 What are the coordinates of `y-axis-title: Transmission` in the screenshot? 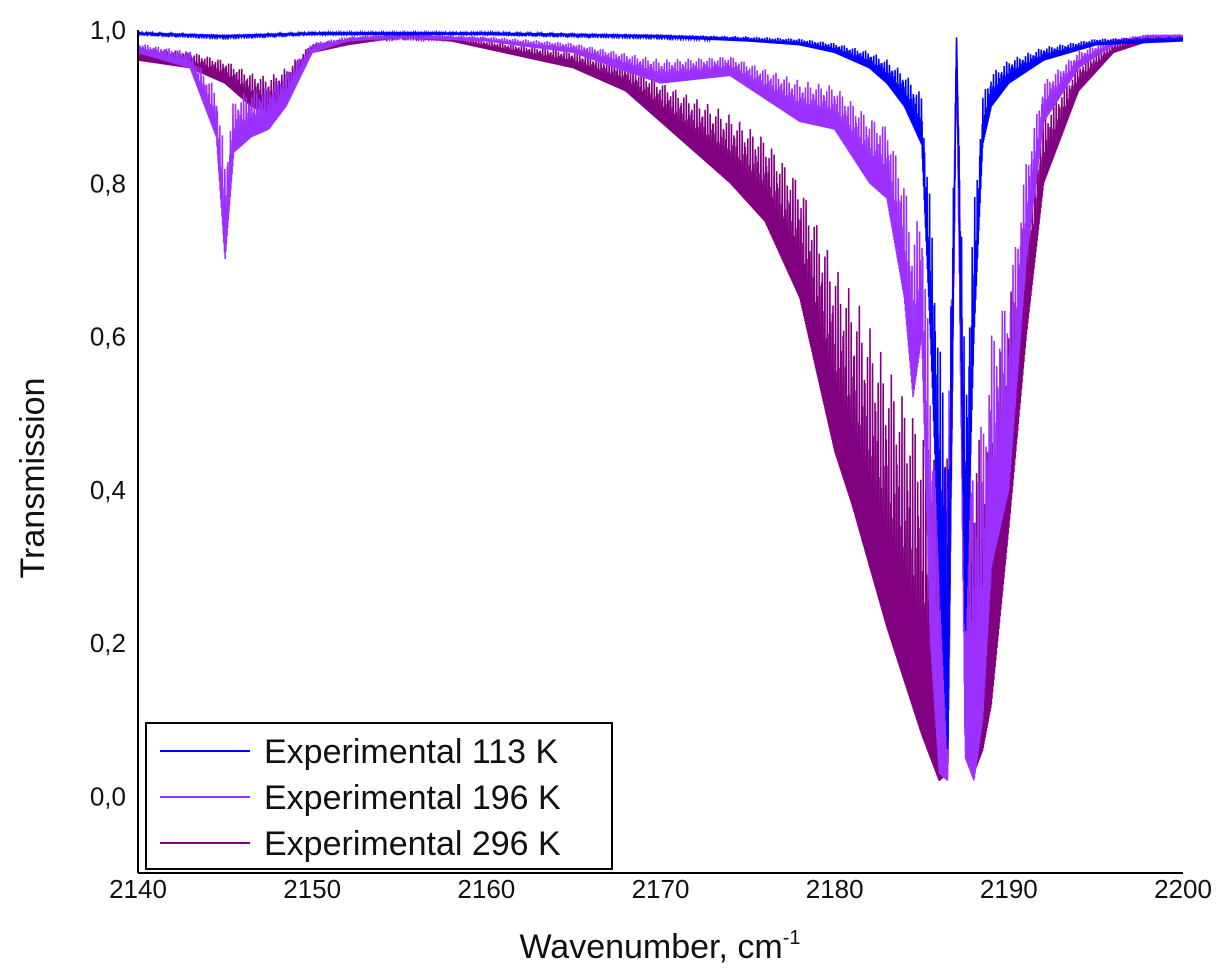 It's located at (33, 478).